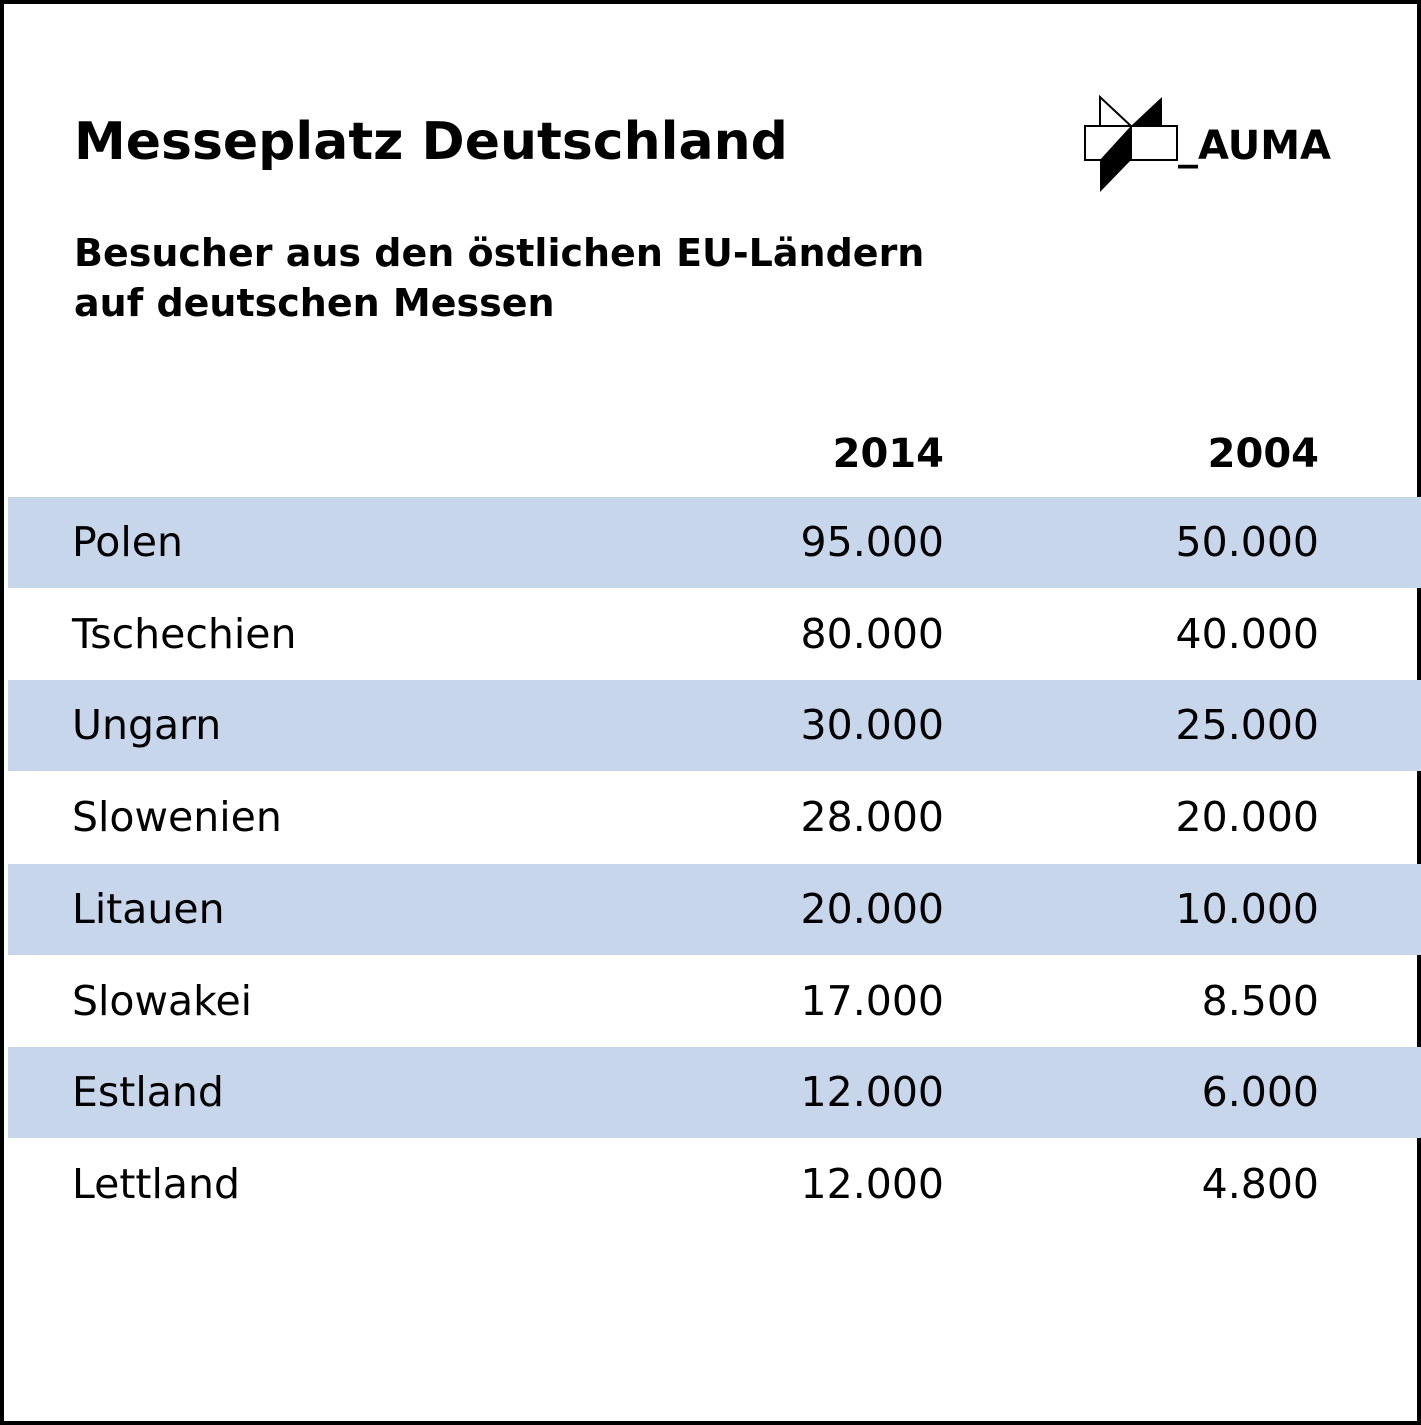 Image resolution: width=1421 pixels, height=1425 pixels. Describe the element at coordinates (872, 909) in the screenshot. I see `value-2014-cell: 20.000` at that location.